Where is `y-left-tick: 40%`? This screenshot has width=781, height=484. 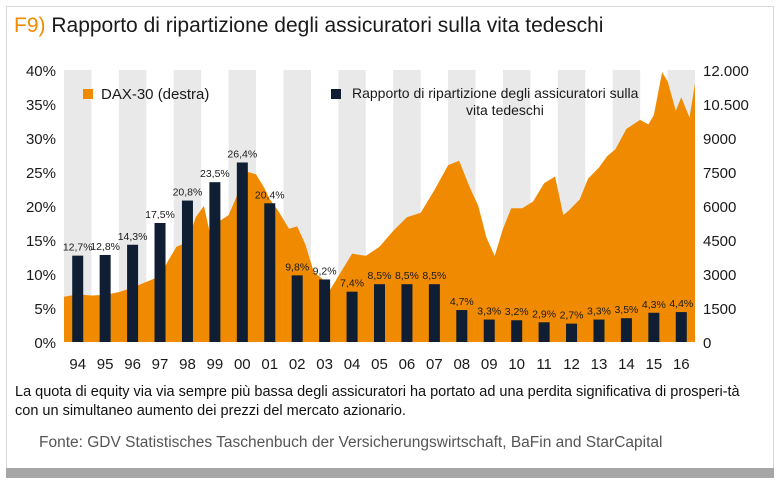
y-left-tick: 40% is located at coordinates (41, 71).